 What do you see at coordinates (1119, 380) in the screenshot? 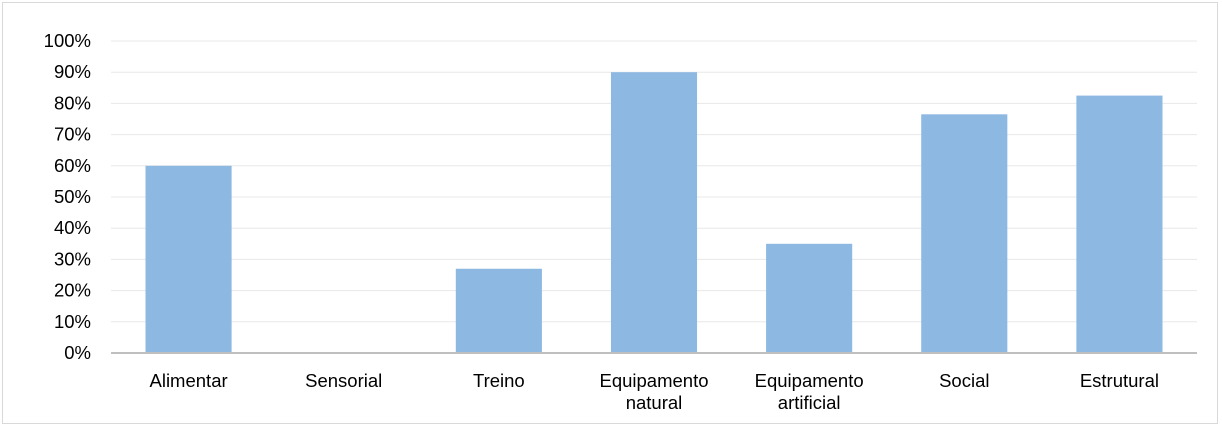
I see `x-tick-label: Estrutural` at bounding box center [1119, 380].